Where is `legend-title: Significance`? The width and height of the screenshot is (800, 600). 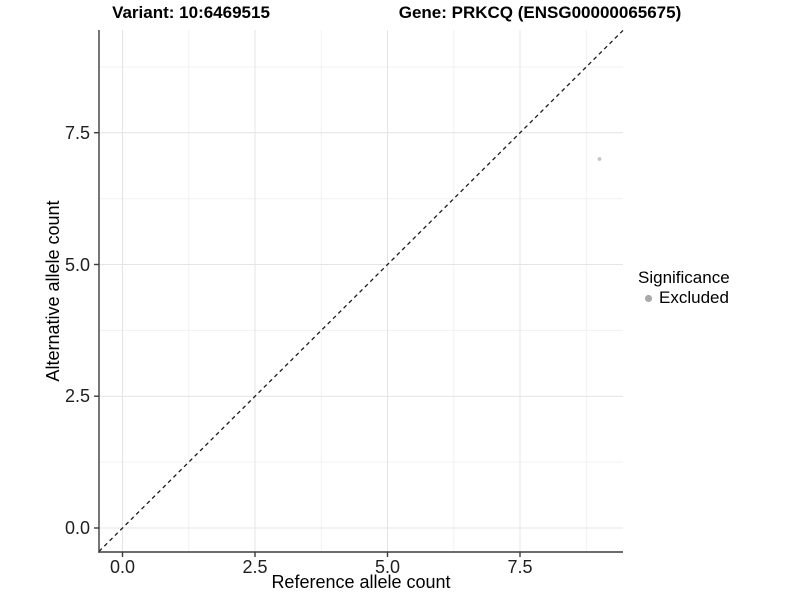
legend-title: Significance is located at coordinates (684, 277).